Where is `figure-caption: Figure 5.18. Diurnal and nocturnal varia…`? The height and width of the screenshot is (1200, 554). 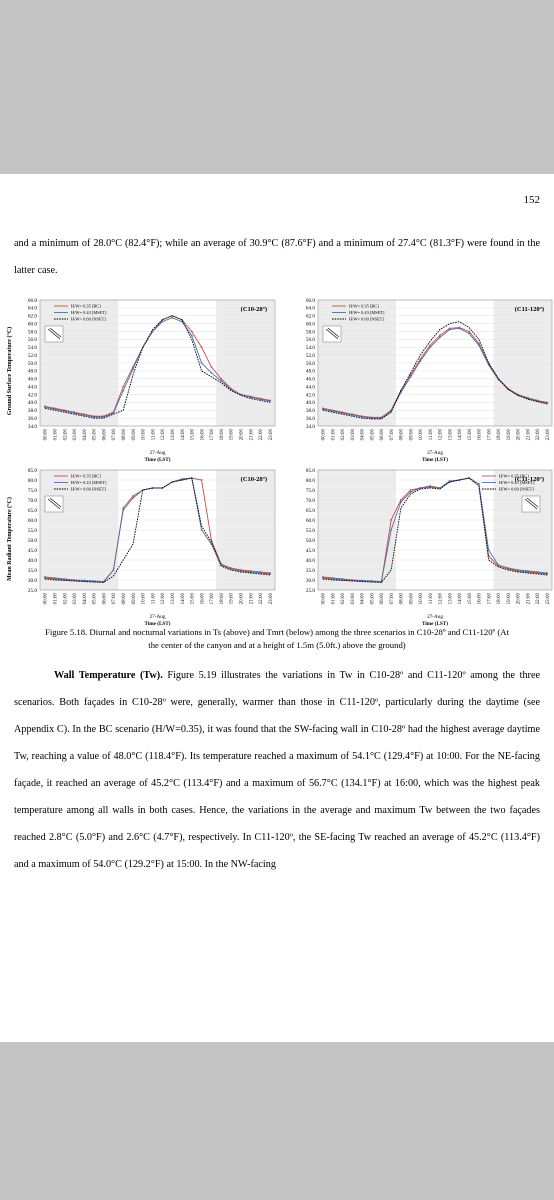
figure-caption: Figure 5.18. Diurnal and nocturnal varia… is located at coordinates (277, 638).